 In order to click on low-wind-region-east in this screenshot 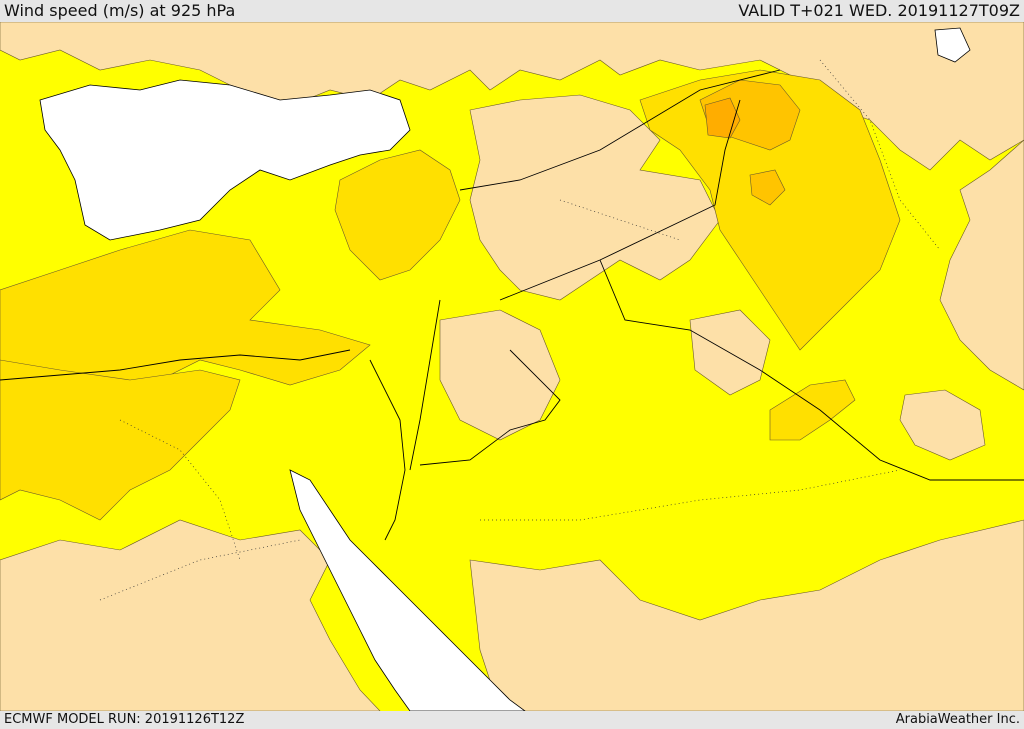, I will do `click(981, 265)`.